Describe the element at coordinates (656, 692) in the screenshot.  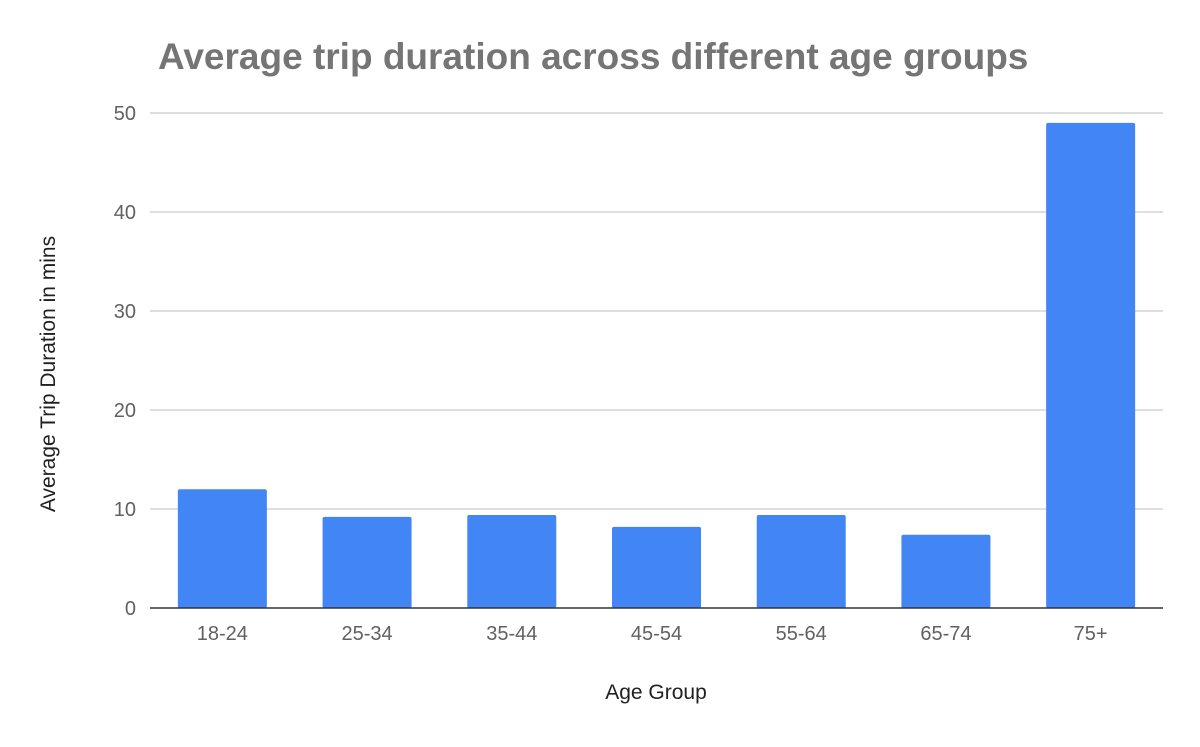
I see `x-axis-label: Age Group` at that location.